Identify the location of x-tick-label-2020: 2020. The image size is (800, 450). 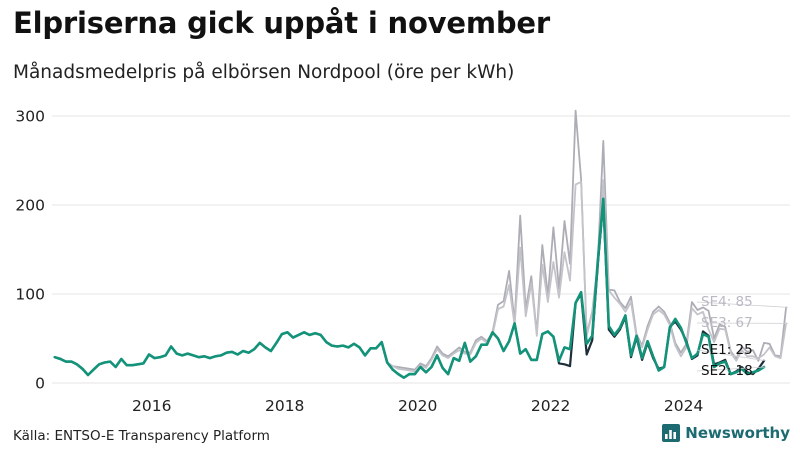
(417, 406).